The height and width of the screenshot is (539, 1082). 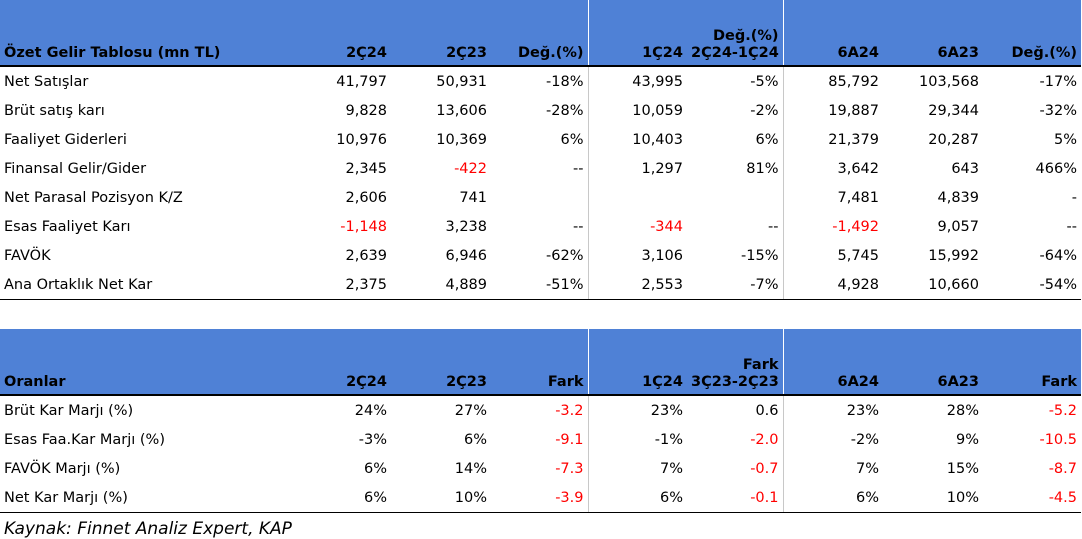 What do you see at coordinates (637, 362) in the screenshot?
I see `ratio-col-header-1q24: 1Ç24` at bounding box center [637, 362].